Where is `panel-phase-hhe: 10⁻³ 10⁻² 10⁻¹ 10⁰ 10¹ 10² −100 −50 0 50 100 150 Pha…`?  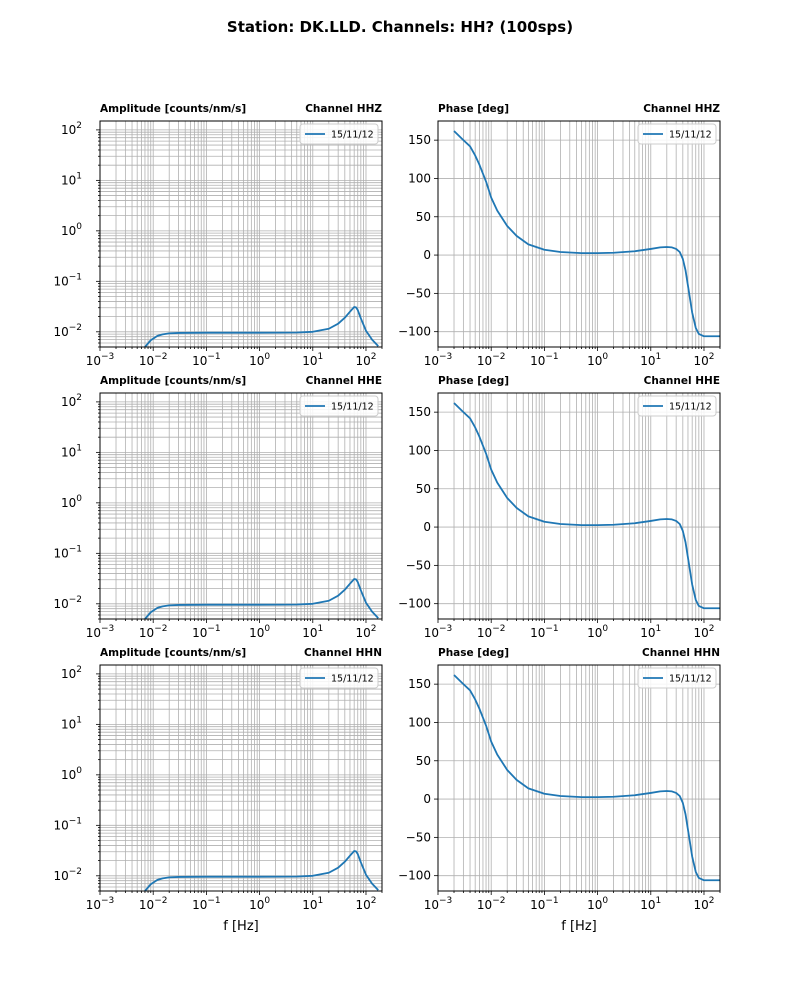 panel-phase-hhe: 10⁻³ 10⁻² 10⁻¹ 10⁰ 10¹ 10² −100 −50 0 50 100 150 Pha… is located at coordinates (559, 507).